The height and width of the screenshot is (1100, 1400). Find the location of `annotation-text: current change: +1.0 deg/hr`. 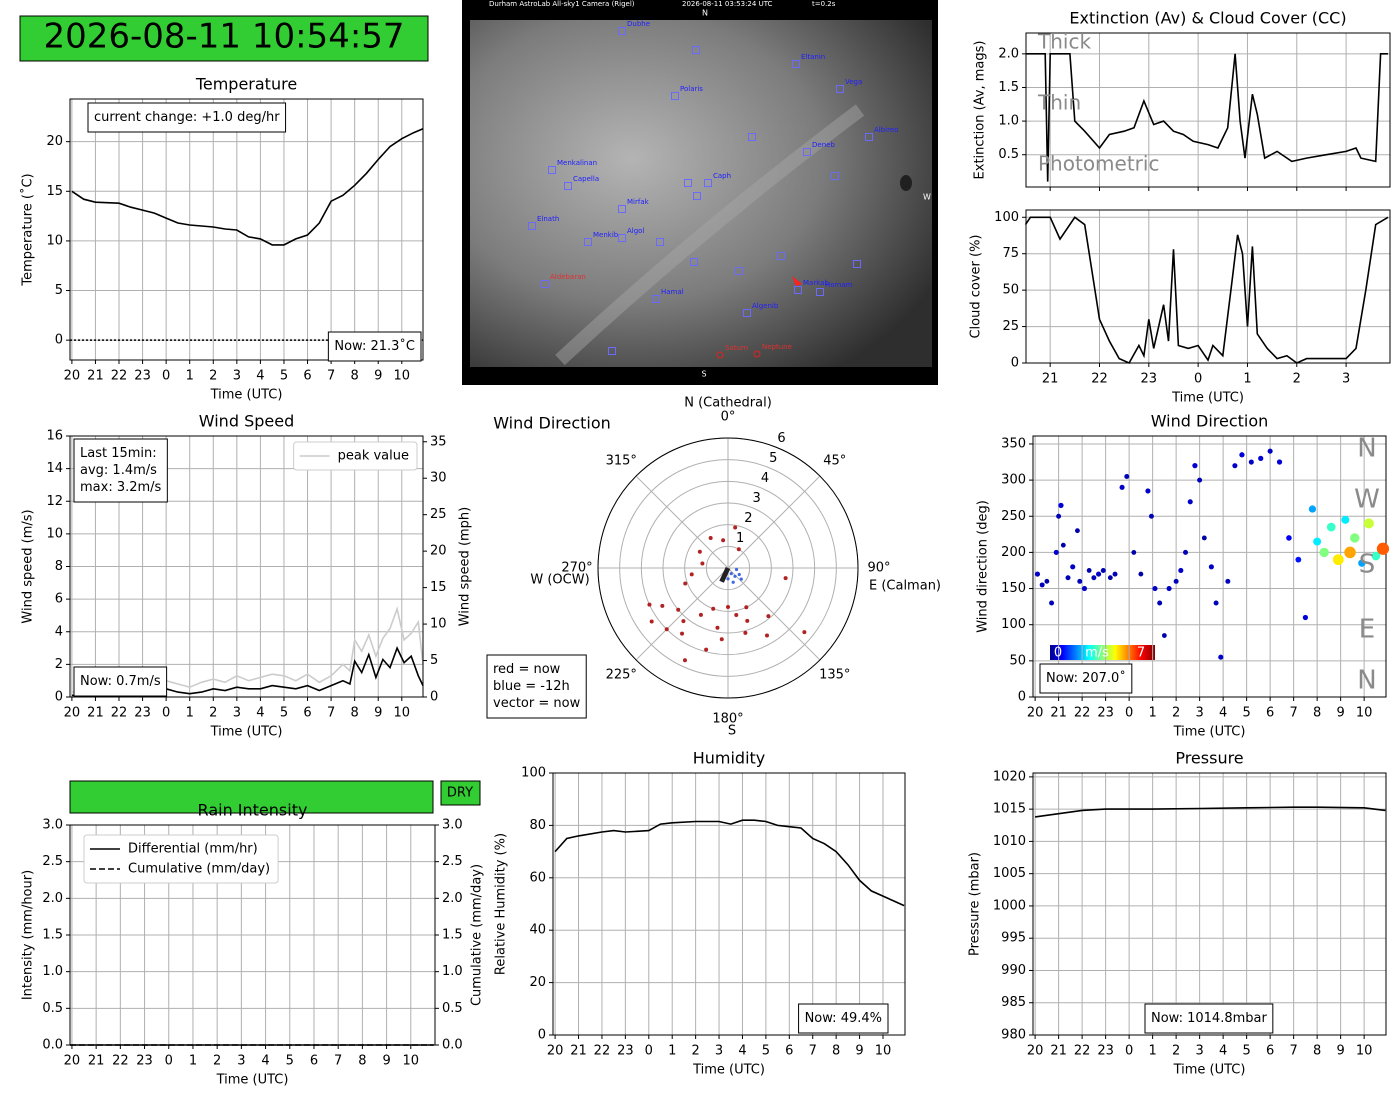

annotation-text: current change: +1.0 deg/hr is located at coordinates (187, 117).